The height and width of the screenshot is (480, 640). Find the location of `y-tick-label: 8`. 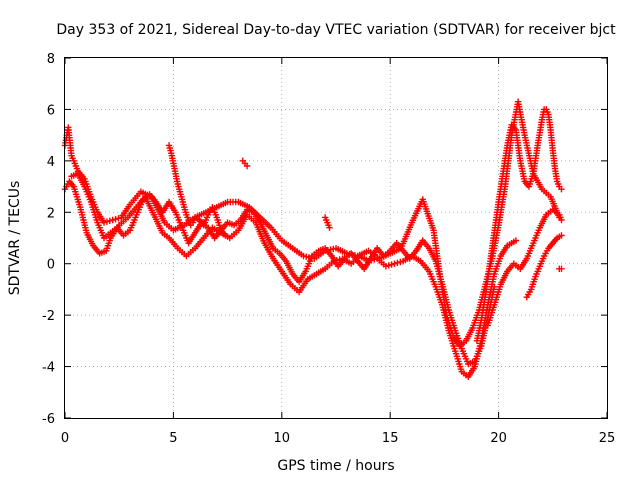

y-tick-label: 8 is located at coordinates (51, 59).